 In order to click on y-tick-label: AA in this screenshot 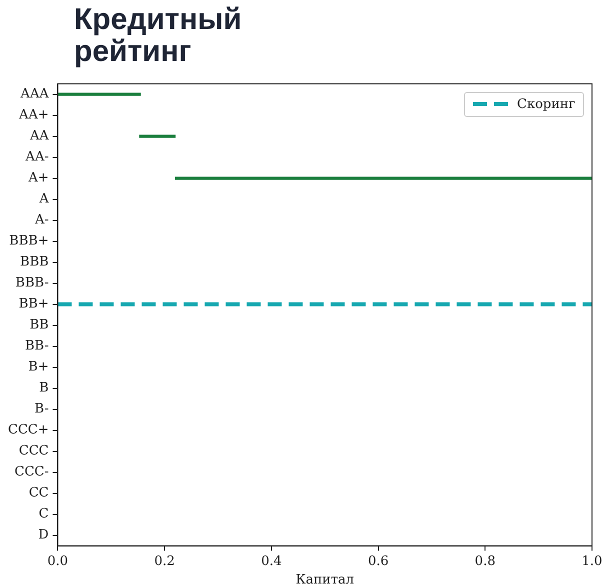, I will do `click(39, 136)`.